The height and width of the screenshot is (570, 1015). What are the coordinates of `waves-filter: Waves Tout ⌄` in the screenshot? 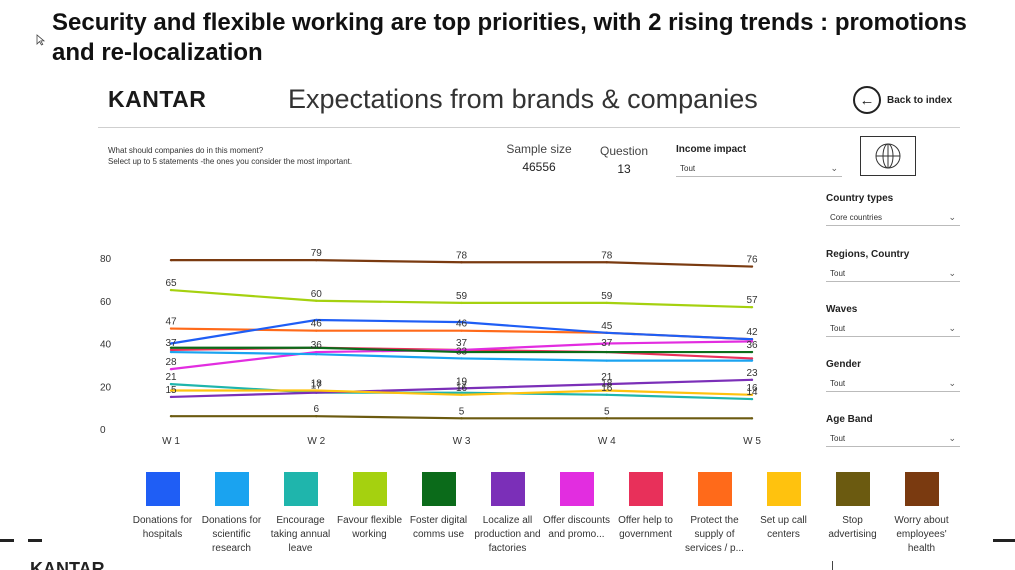 It's located at (893, 320).